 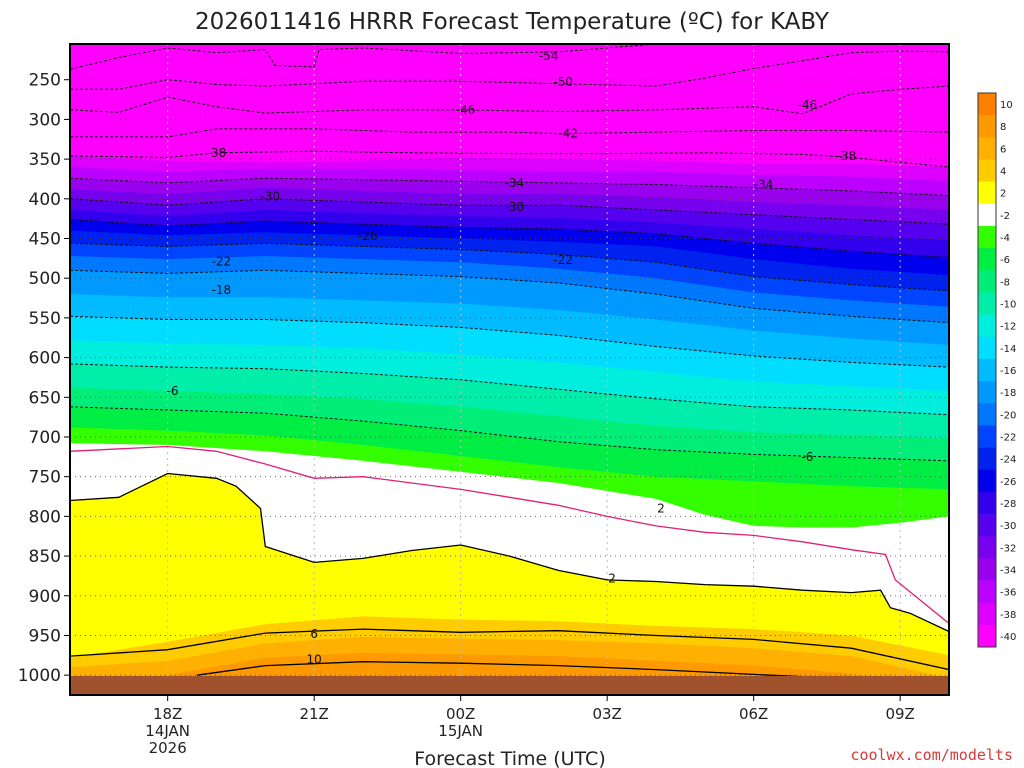 I want to click on contour-label-1: -50, so click(x=563, y=82).